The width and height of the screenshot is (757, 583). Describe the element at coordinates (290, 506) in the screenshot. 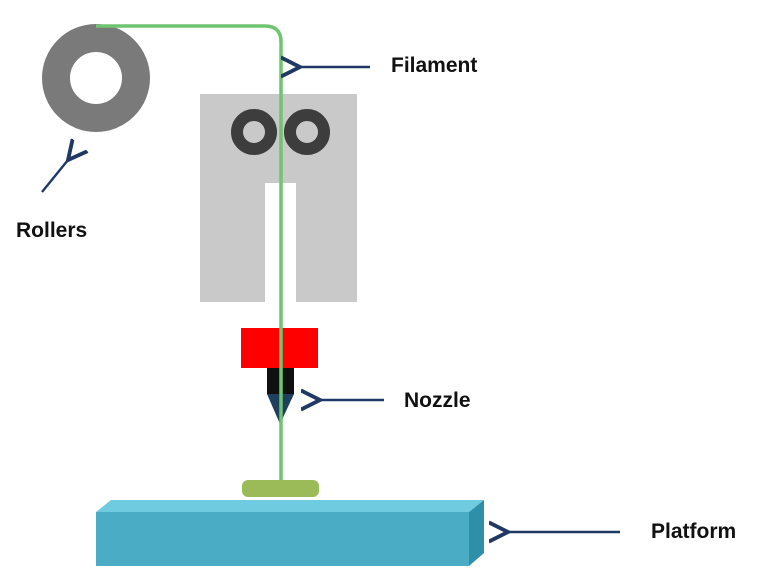

I see `platform-top` at that location.